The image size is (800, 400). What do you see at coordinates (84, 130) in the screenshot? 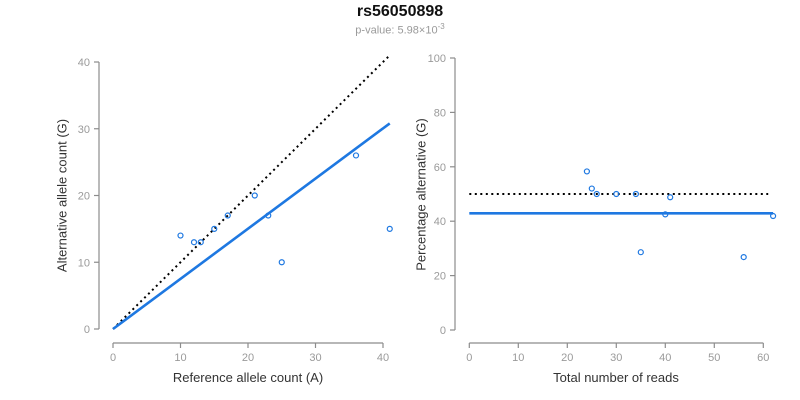
I see `y-tick-label: 30` at bounding box center [84, 130].